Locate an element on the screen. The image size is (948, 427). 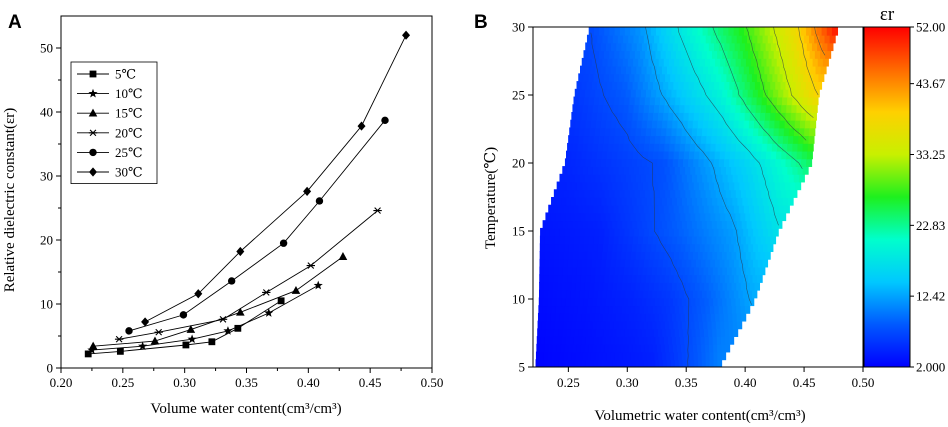
panel-b-contour-line is located at coordinates (757, 97).